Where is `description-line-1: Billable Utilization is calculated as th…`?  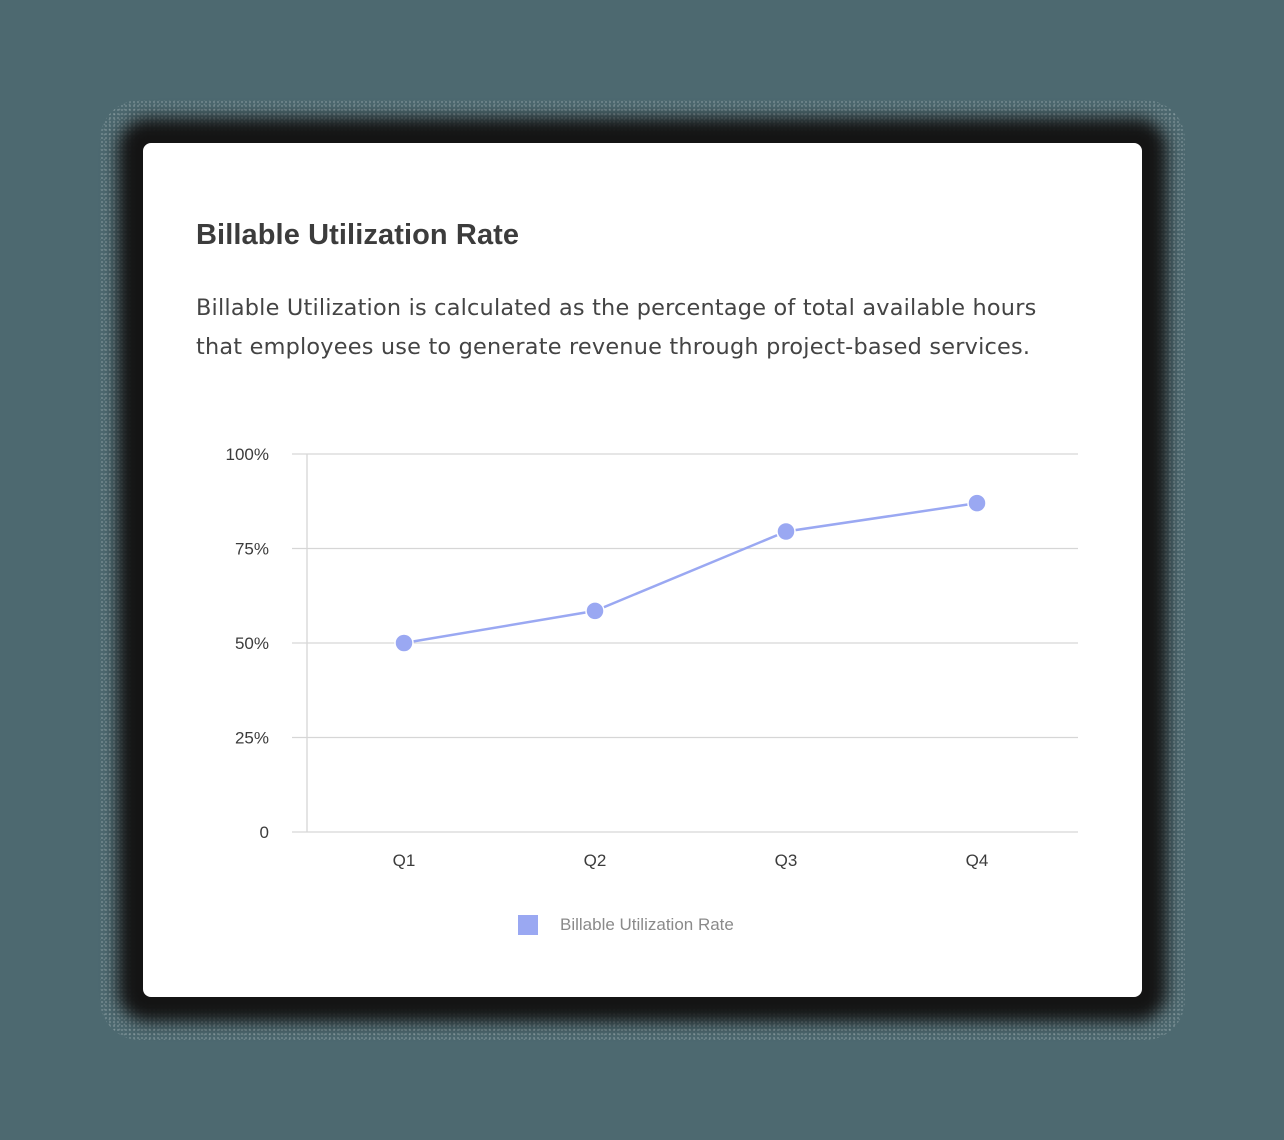 description-line-1: Billable Utilization is calculated as th… is located at coordinates (616, 308).